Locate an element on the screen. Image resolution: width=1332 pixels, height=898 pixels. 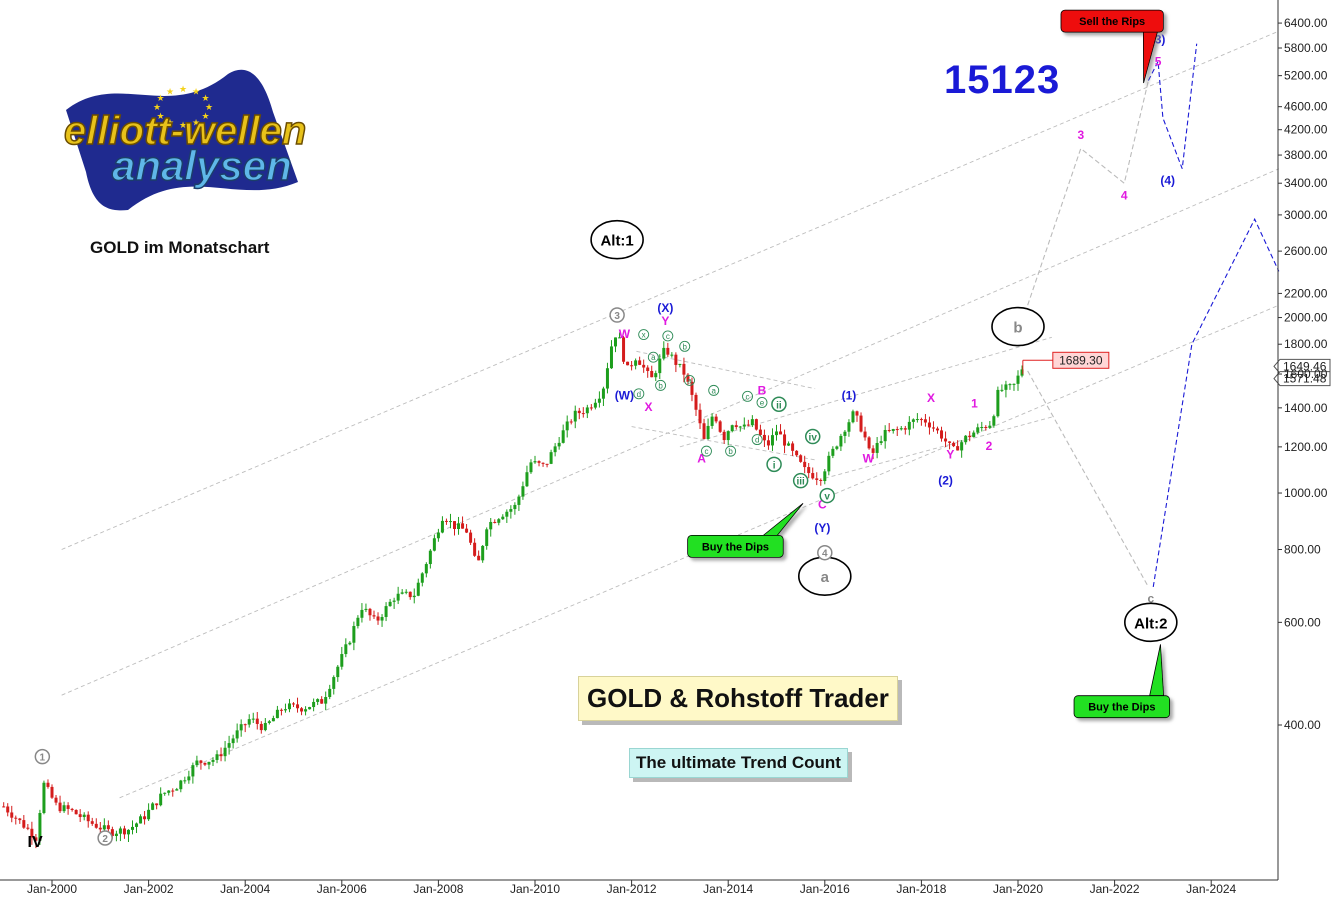
wave-label-text: 1 is located at coordinates (43, 758).